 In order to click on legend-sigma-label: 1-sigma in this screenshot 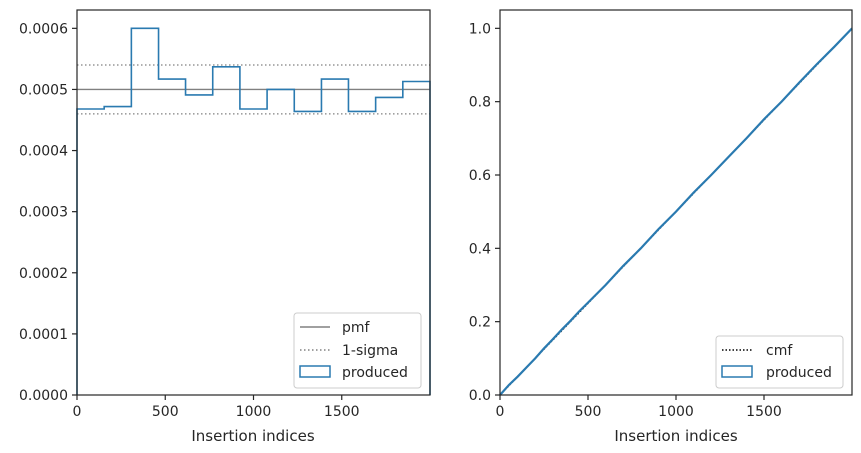, I will do `click(370, 351)`.